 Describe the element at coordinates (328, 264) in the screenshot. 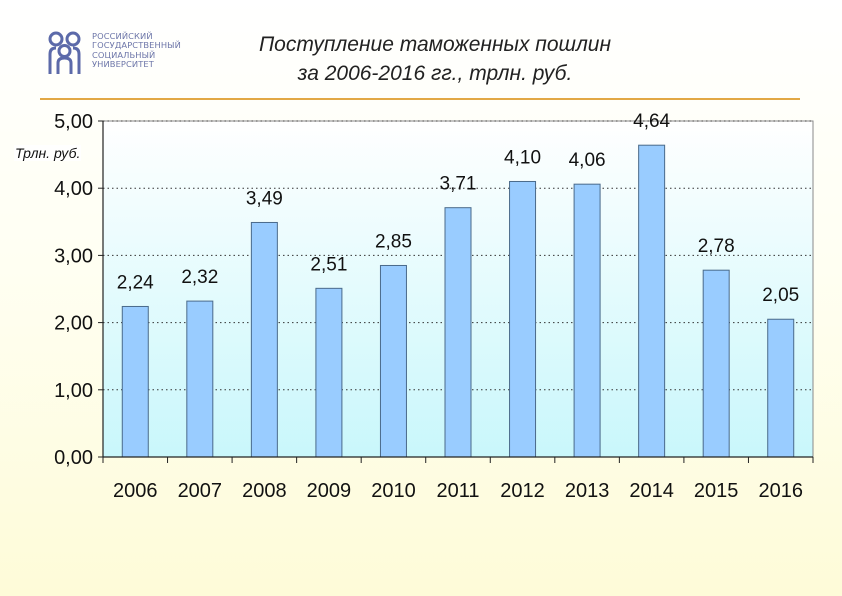

I see `value-label-2009: 2,51` at that location.